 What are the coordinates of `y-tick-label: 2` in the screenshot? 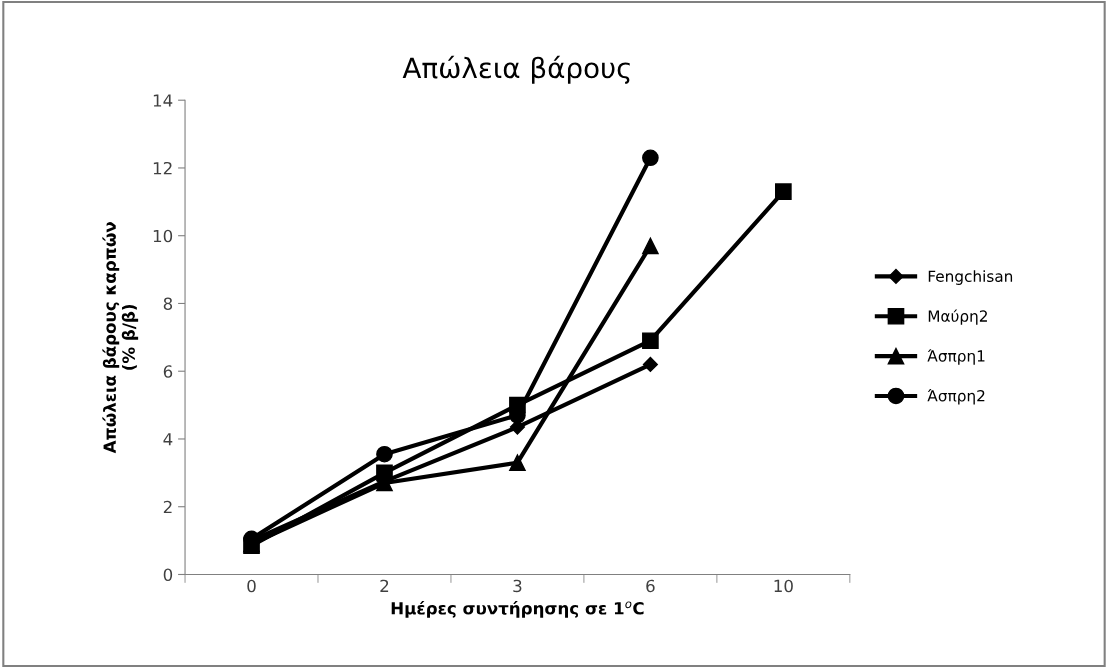 It's located at (167, 507).